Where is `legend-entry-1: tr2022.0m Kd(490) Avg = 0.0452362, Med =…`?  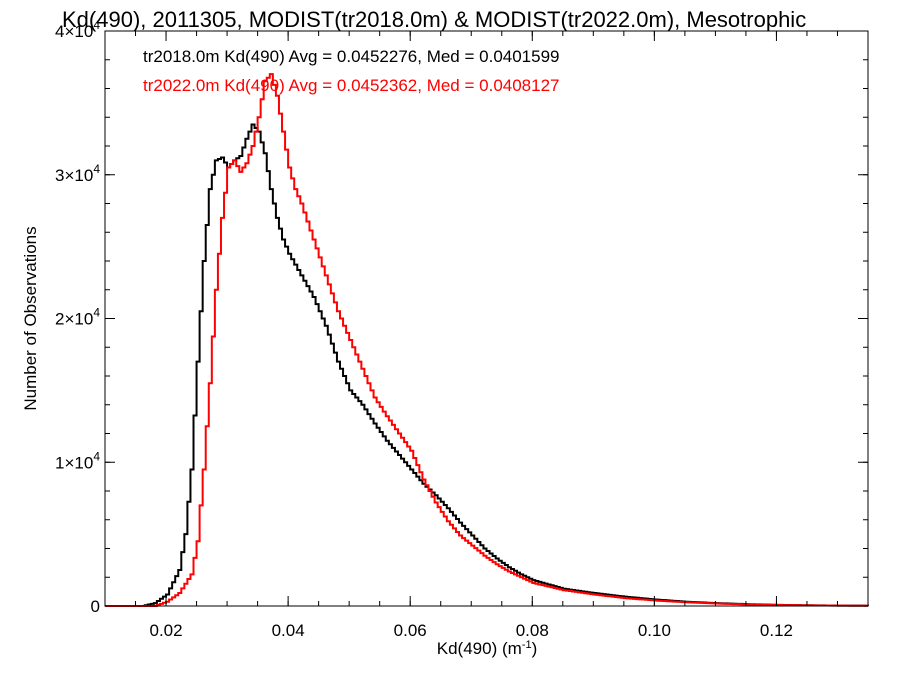
legend-entry-1: tr2022.0m Kd(490) Avg = 0.0452362, Med =… is located at coordinates (351, 85).